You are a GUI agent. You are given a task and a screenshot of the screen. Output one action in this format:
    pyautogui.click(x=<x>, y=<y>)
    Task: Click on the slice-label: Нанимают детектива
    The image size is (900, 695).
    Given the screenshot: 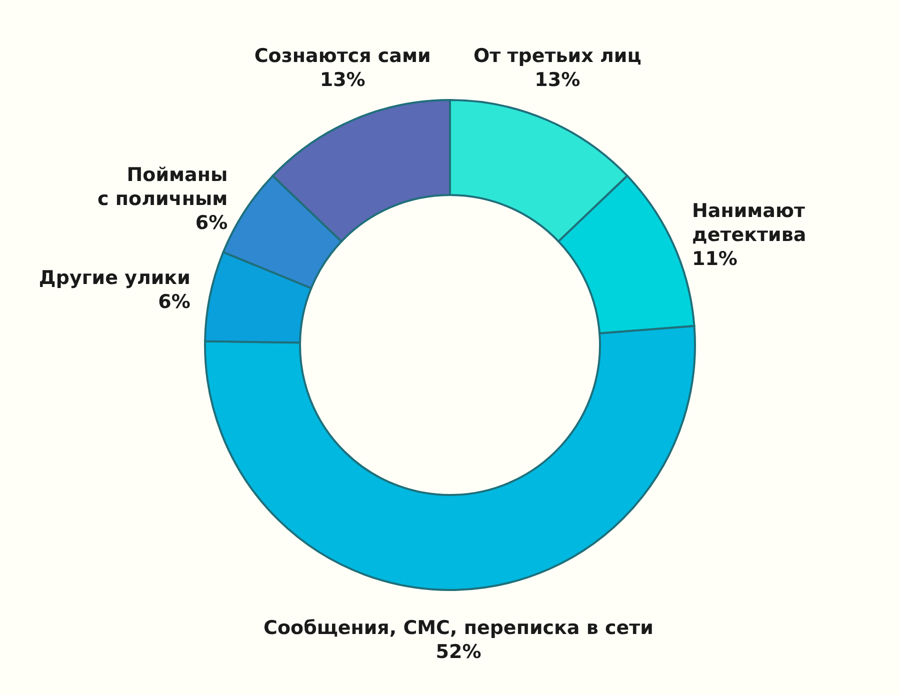 What is the action you would take?
    pyautogui.click(x=749, y=223)
    